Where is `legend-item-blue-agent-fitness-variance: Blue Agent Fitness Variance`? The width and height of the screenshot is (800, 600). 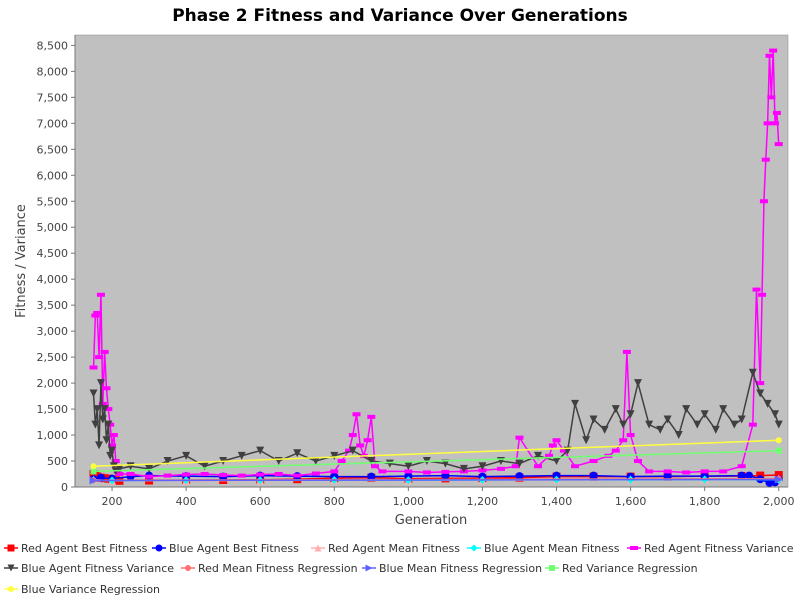 legend-item-blue-agent-fitness-variance: Blue Agent Fitness Variance is located at coordinates (89, 568).